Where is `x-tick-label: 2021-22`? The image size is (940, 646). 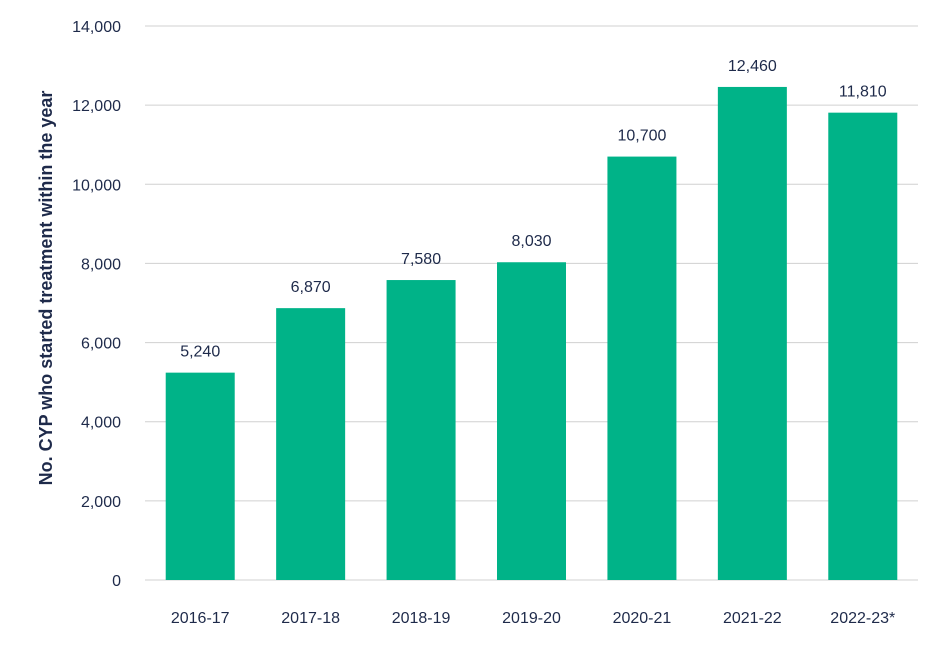
x-tick-label: 2021-22 is located at coordinates (752, 618).